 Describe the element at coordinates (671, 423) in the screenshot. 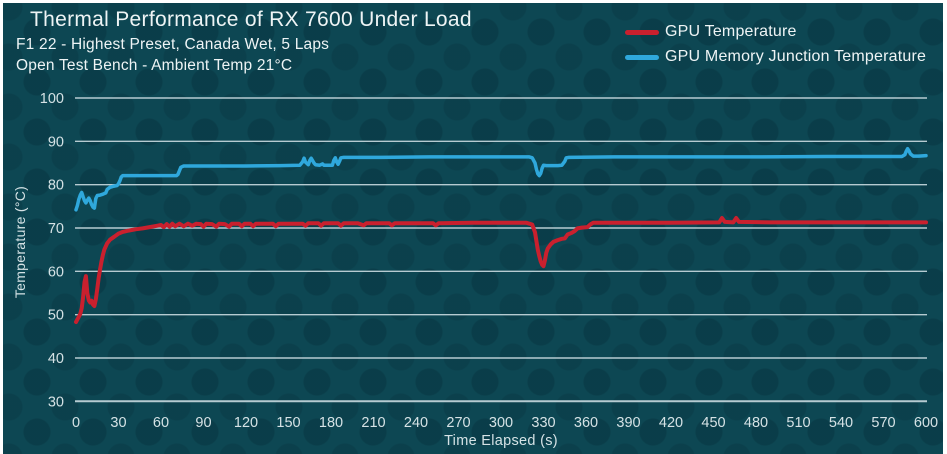

I see `x-tick-label-420: 420` at that location.